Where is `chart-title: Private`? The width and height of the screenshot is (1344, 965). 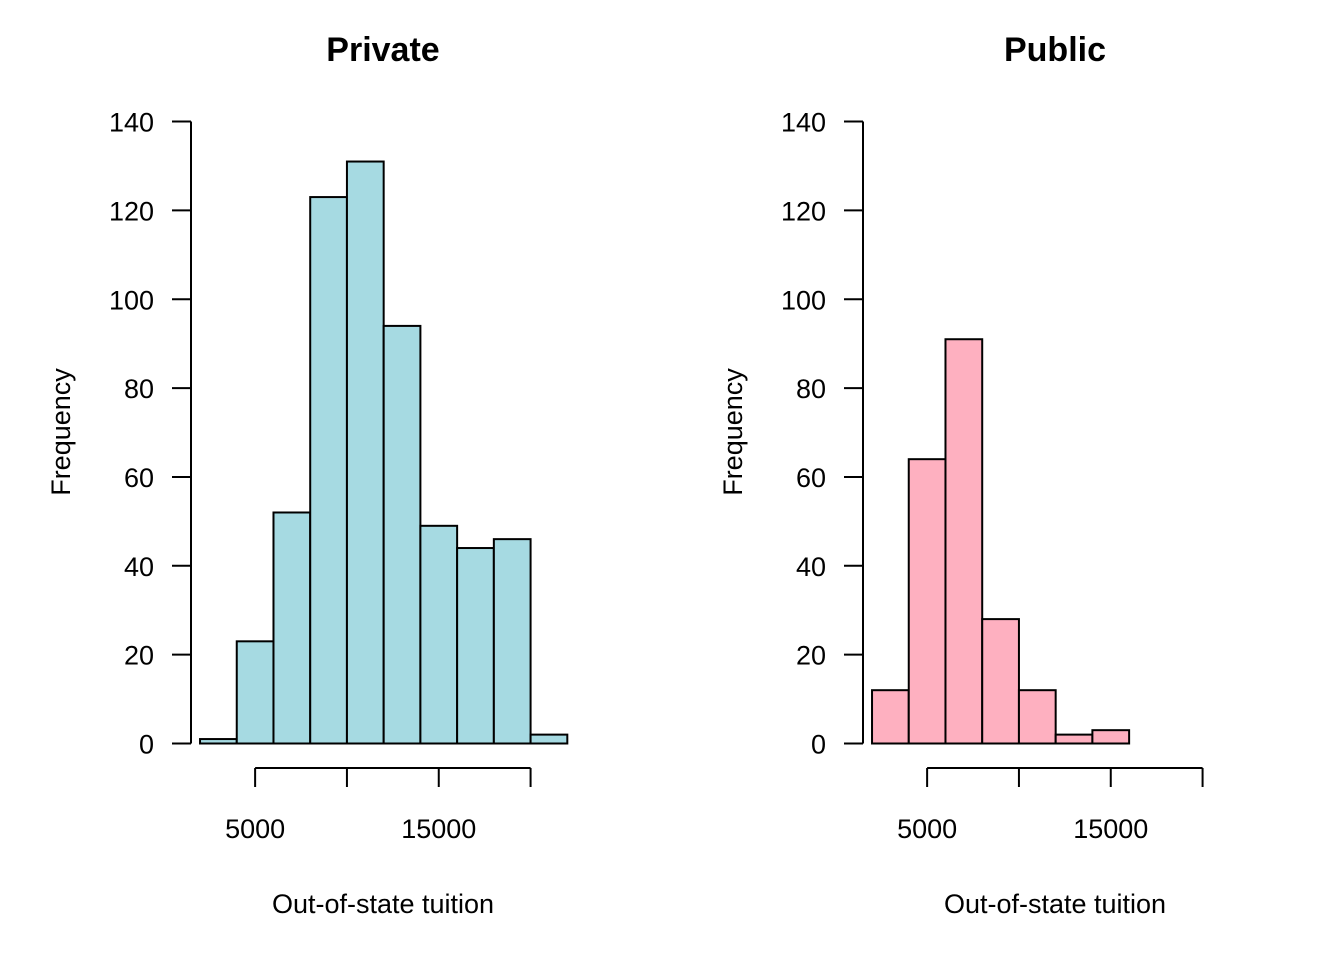 chart-title: Private is located at coordinates (382, 50).